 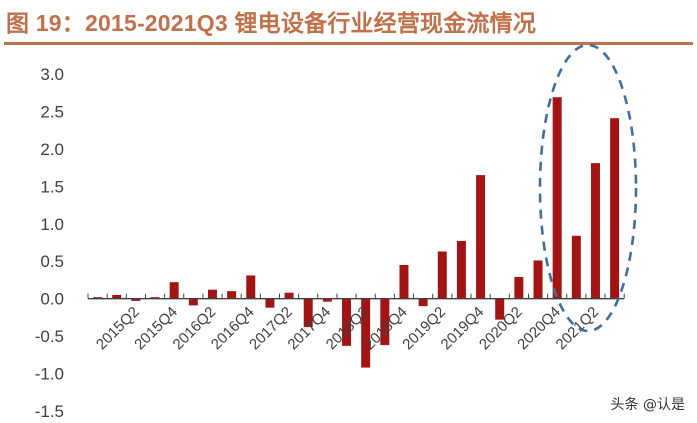 What do you see at coordinates (481, 237) in the screenshot?
I see `bar-2019Q4` at bounding box center [481, 237].